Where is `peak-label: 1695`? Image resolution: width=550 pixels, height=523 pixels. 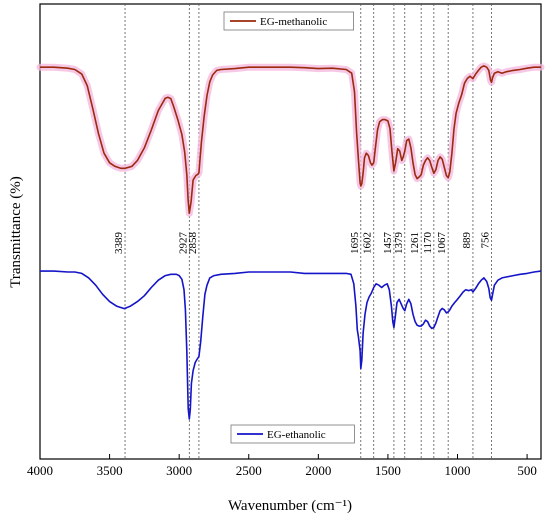 peak-label: 1695 is located at coordinates (355, 243).